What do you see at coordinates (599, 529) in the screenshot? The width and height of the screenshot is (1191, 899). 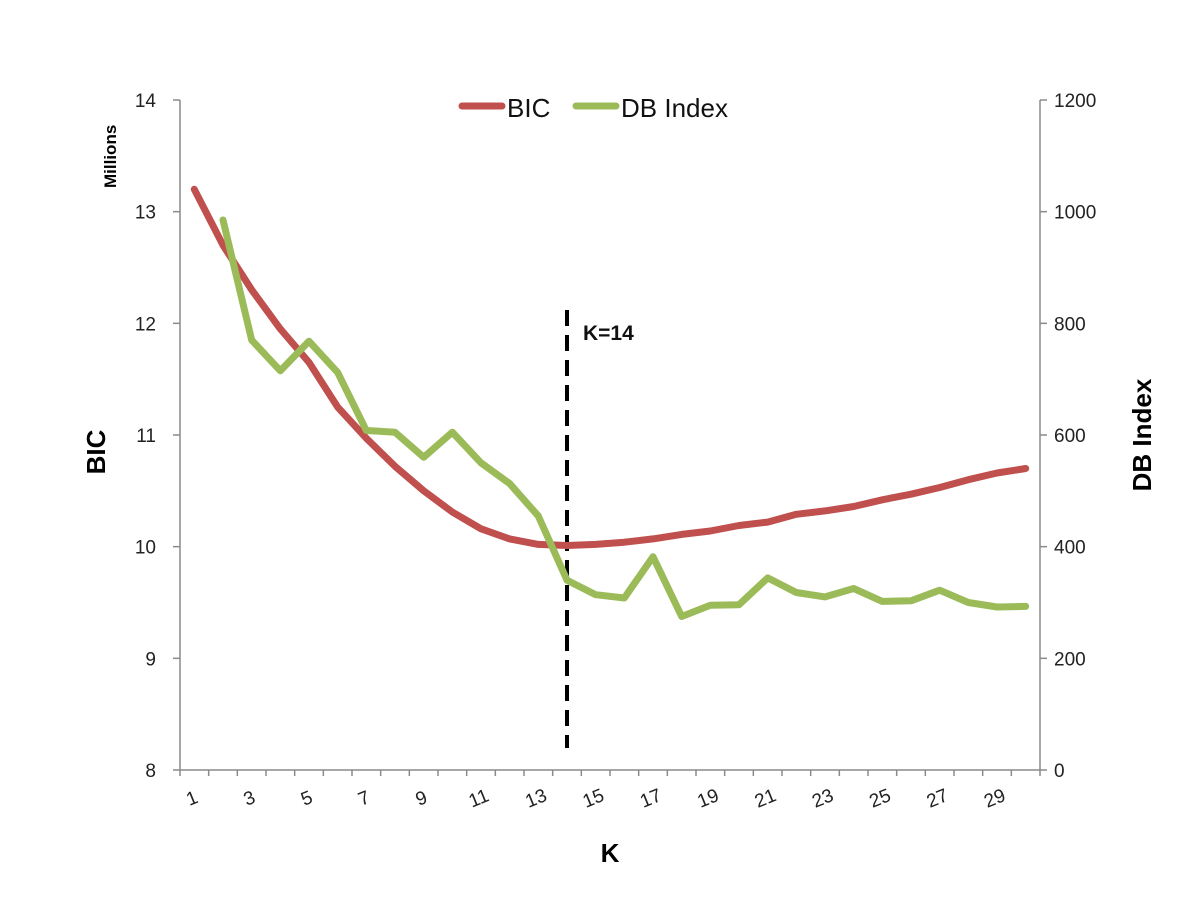 I see `annotation-group: K=14` at bounding box center [599, 529].